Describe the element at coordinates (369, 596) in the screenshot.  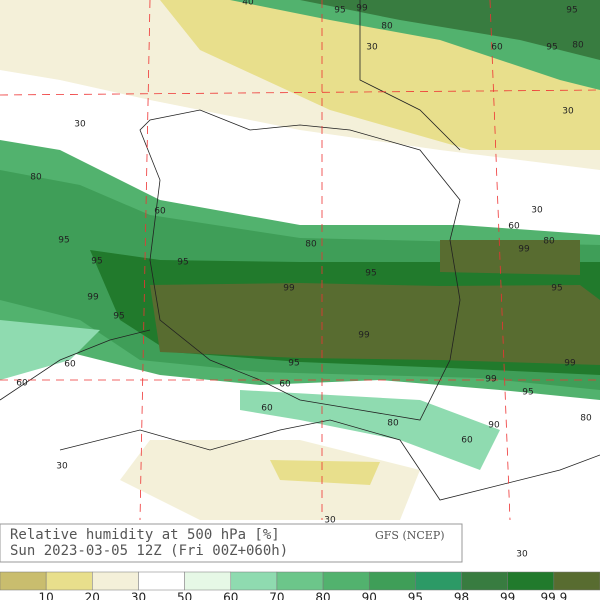
I see `colorbar-label: 90` at that location.